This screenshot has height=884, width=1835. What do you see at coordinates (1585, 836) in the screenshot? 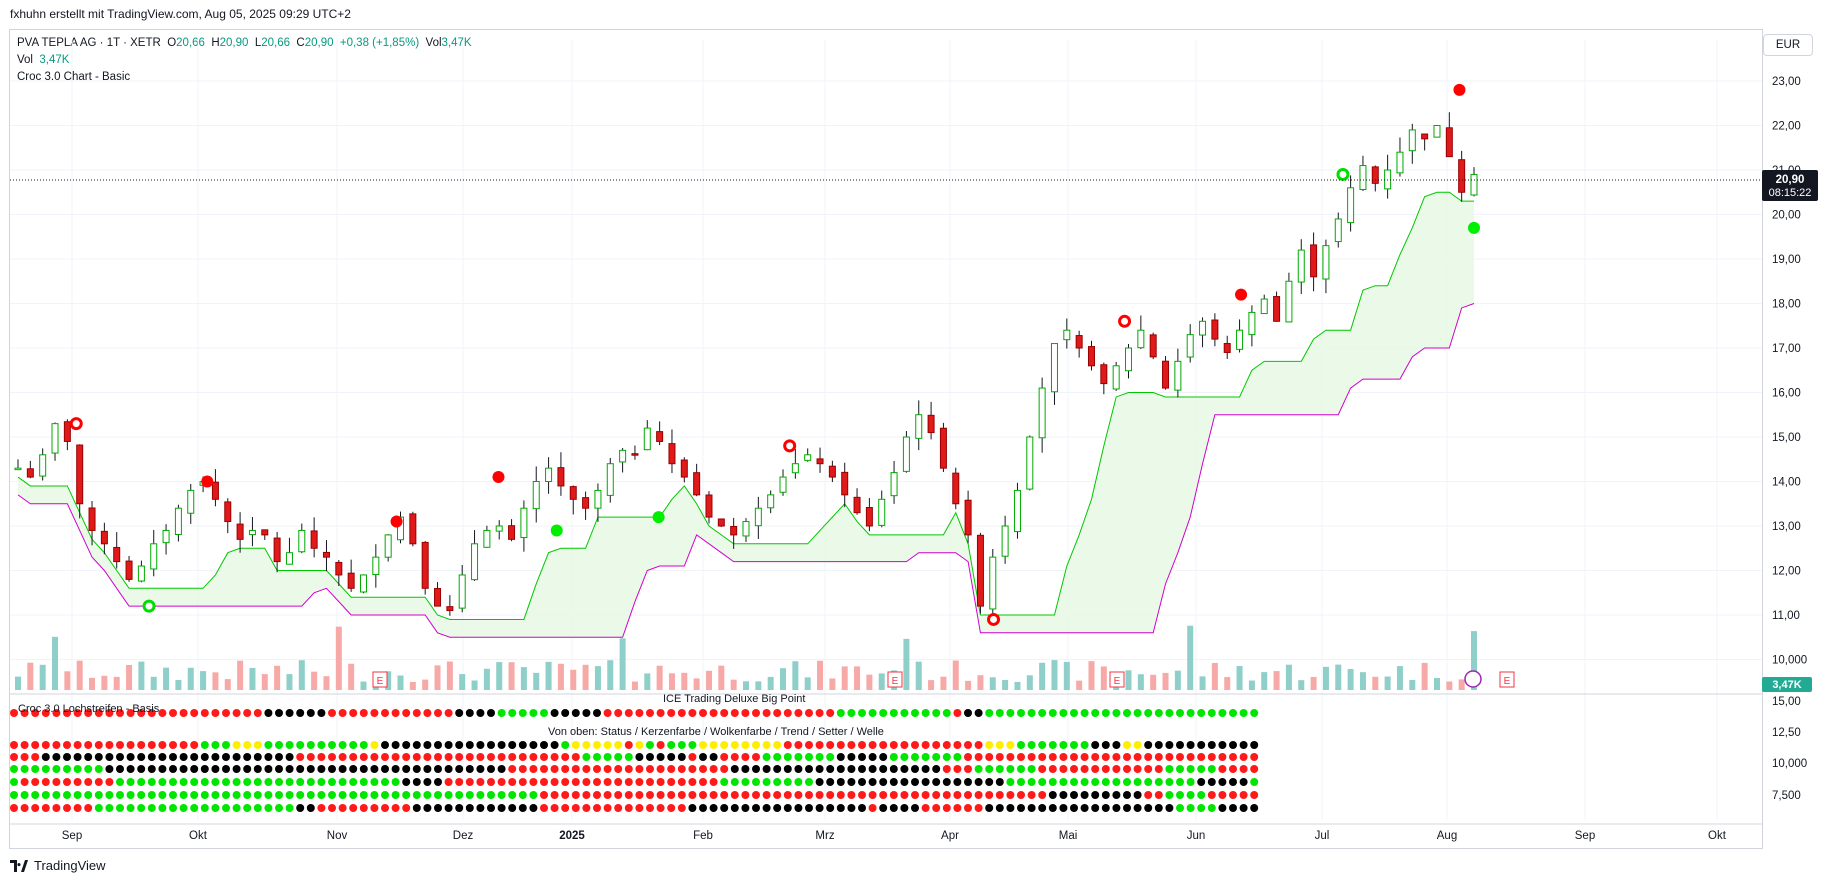
I see `time-tick-label: Sep` at bounding box center [1585, 836].